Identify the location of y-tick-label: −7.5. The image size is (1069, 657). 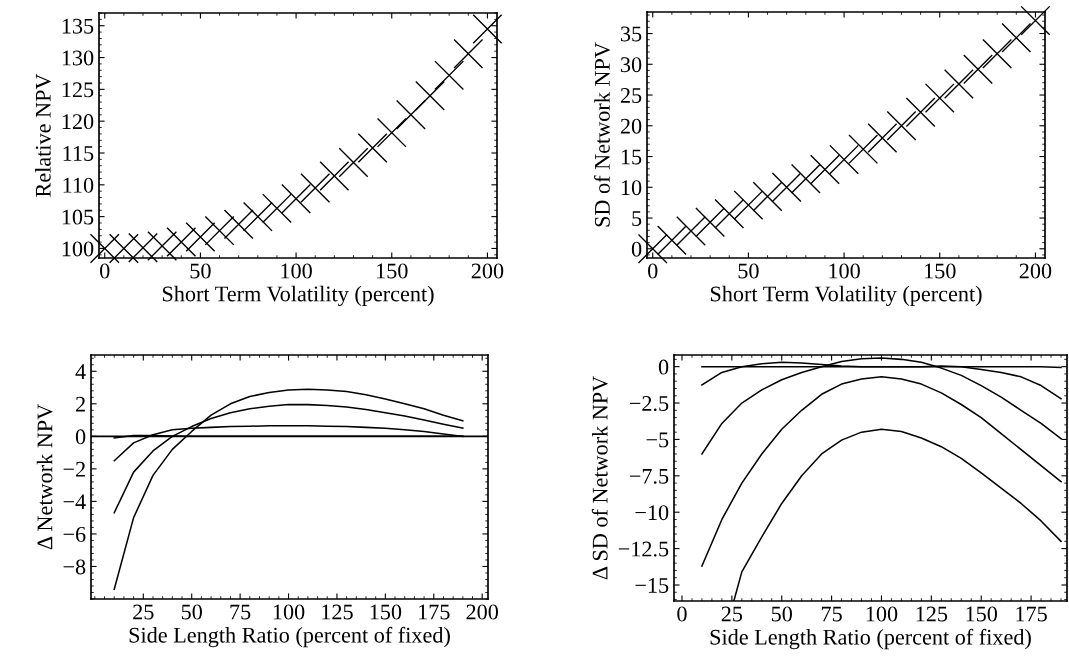
(649, 476).